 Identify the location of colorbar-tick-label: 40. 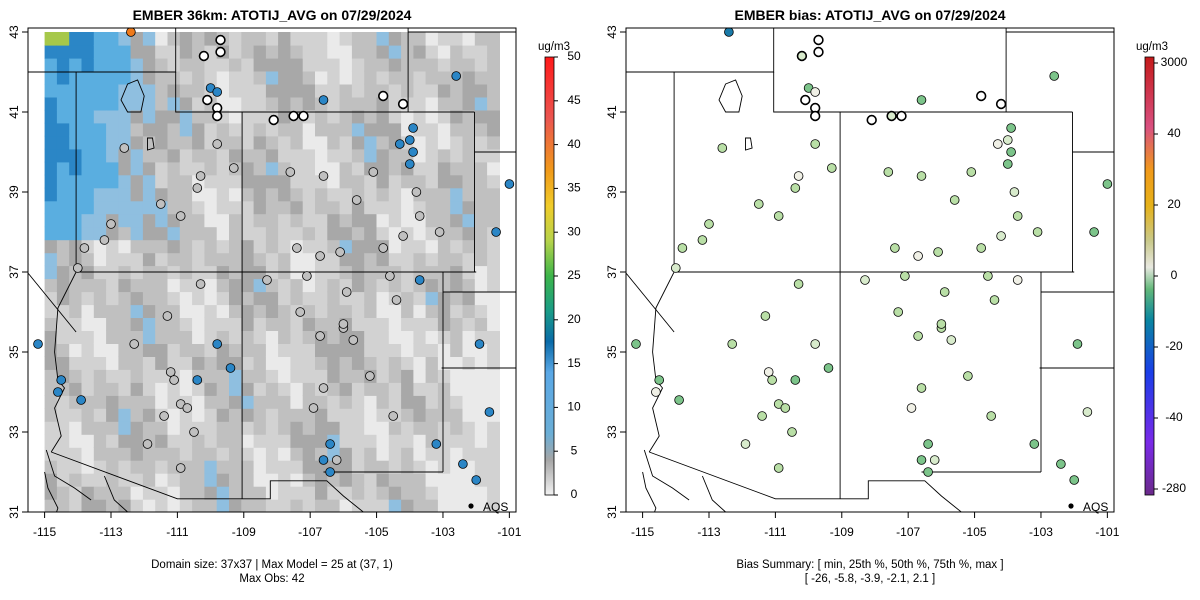
(574, 144).